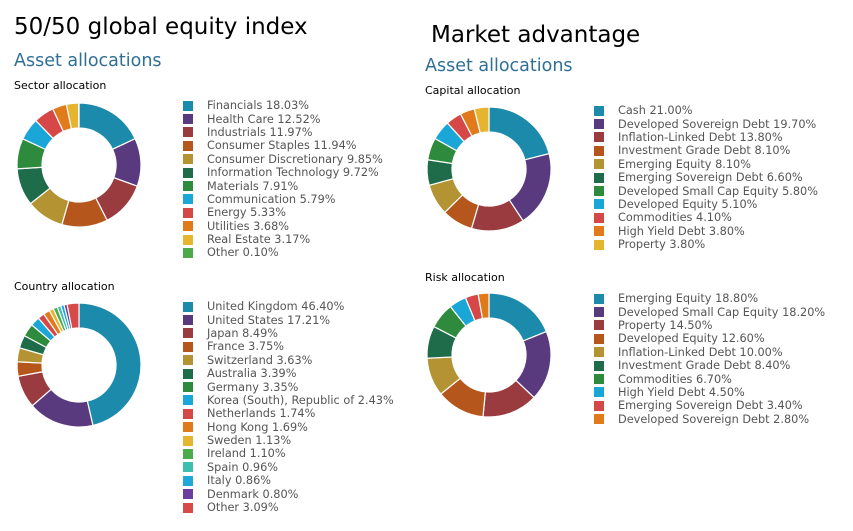  What do you see at coordinates (288, 453) in the screenshot?
I see `country-legend-item: Ireland 1.10%` at bounding box center [288, 453].